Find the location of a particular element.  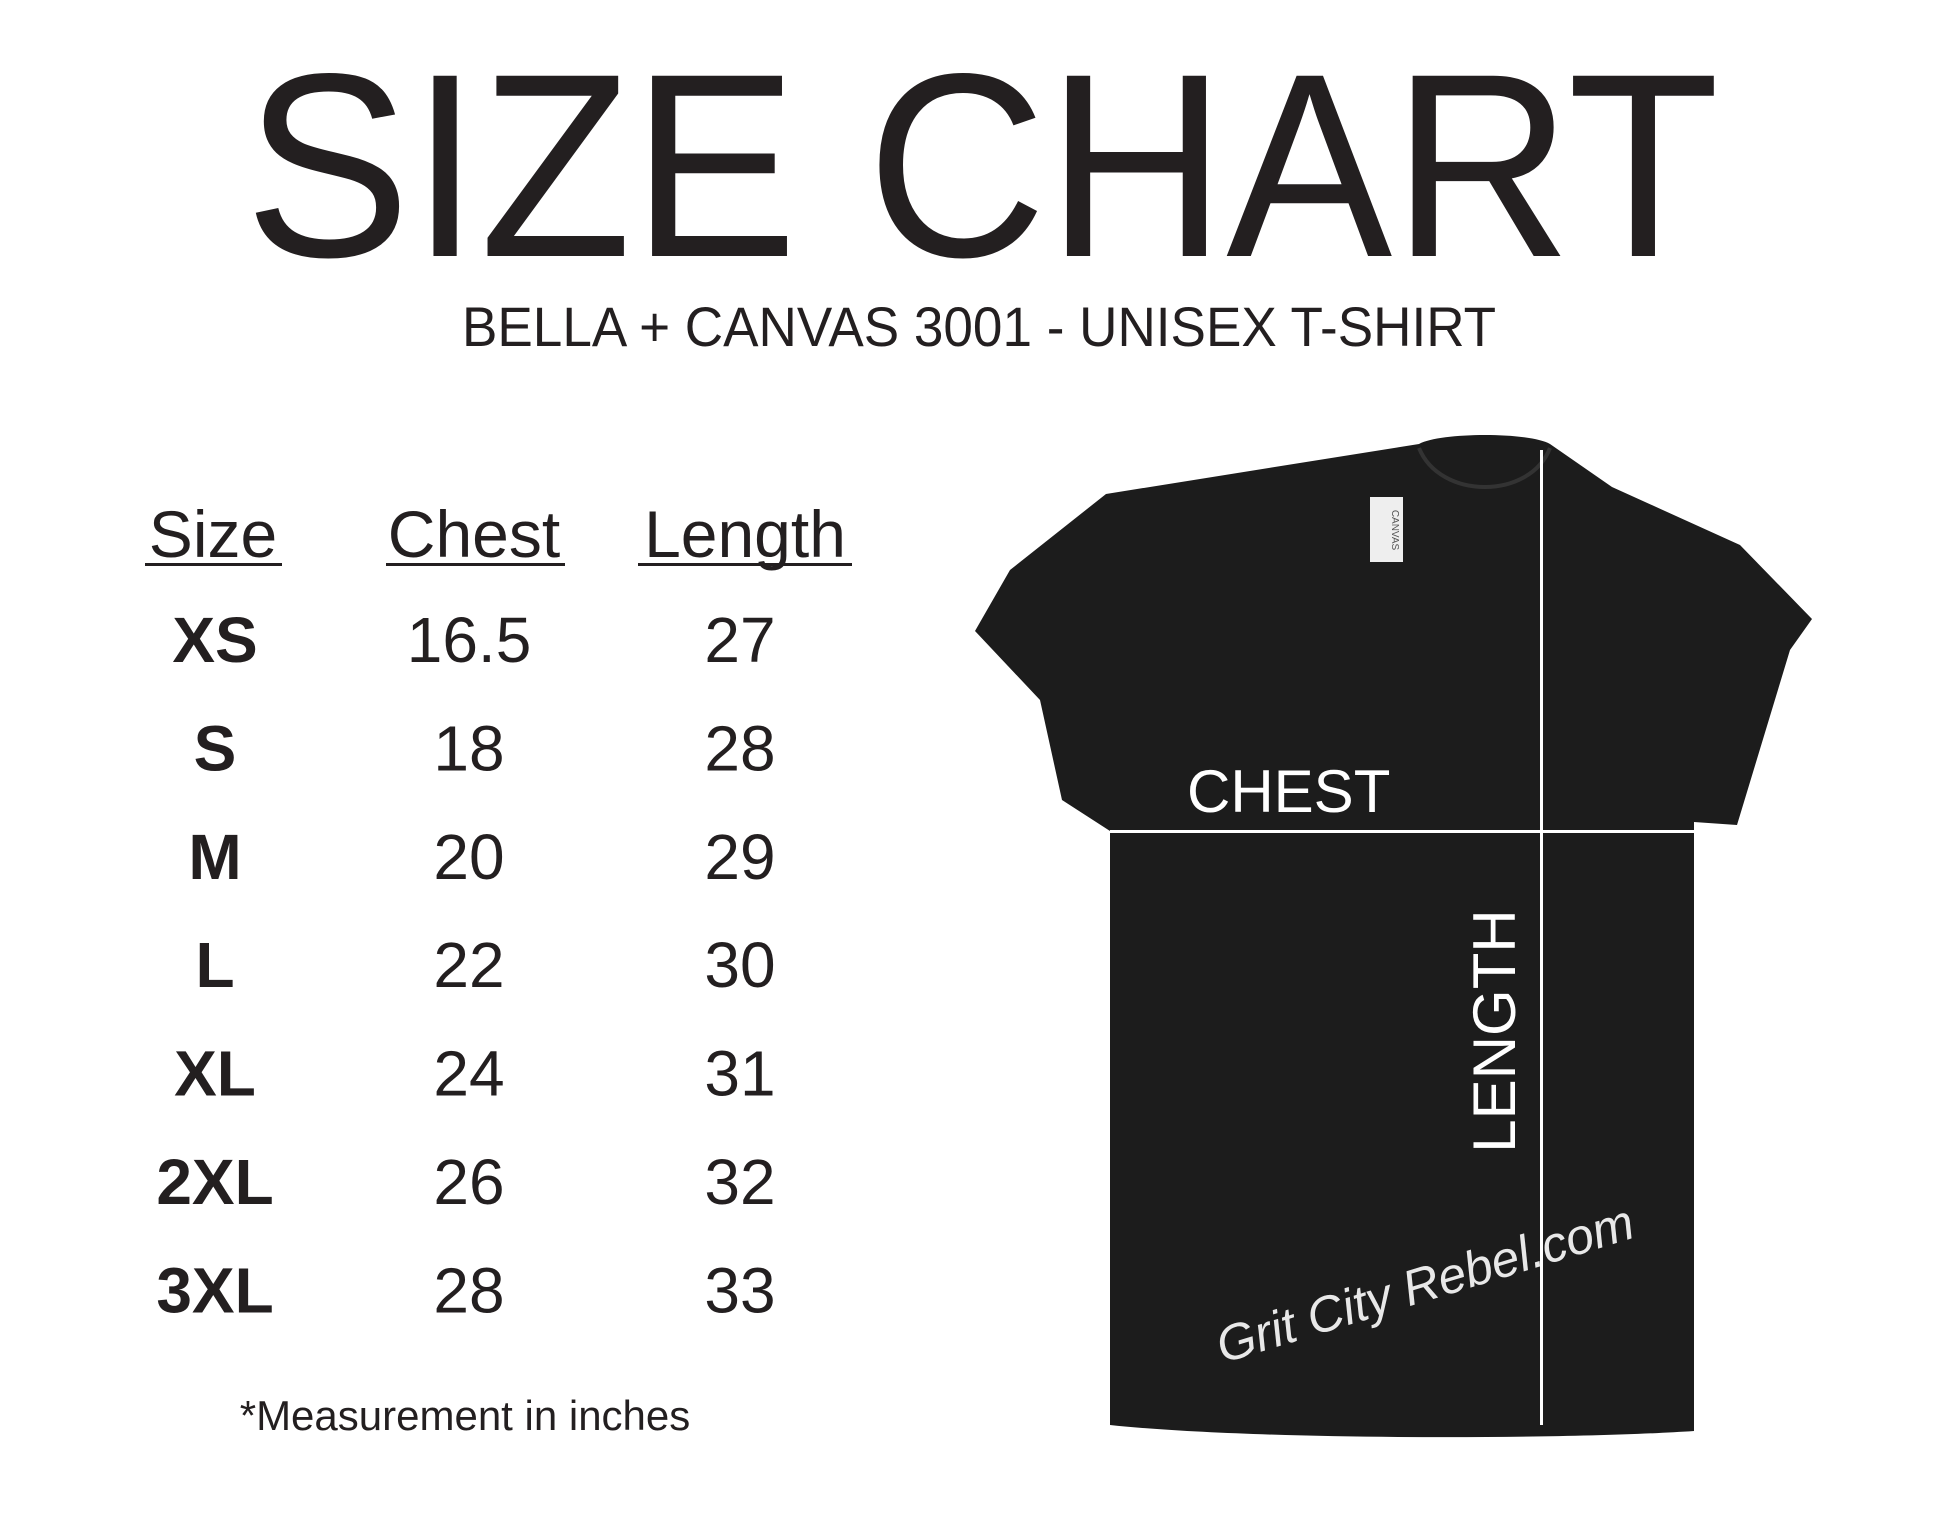

subtitle: BELLA + CANVAS 3001 - UNISEX T-SHIRT is located at coordinates (979, 326).